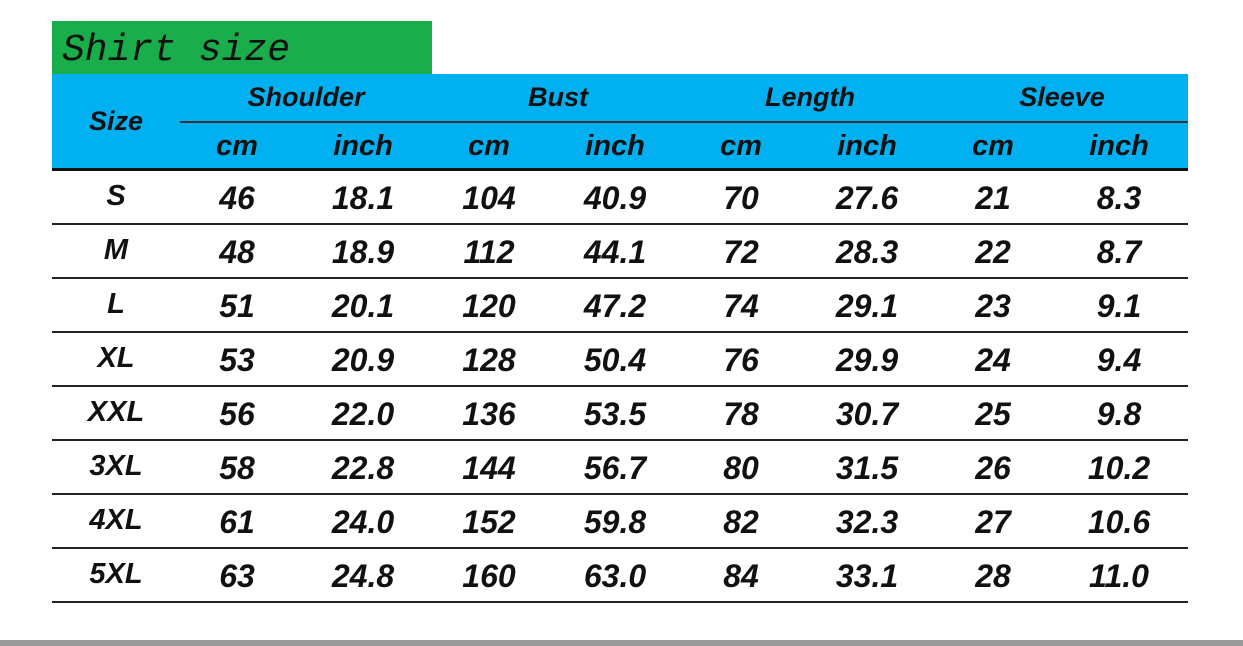 This screenshot has width=1243, height=646. What do you see at coordinates (237, 198) in the screenshot?
I see `table-cell: 46` at bounding box center [237, 198].